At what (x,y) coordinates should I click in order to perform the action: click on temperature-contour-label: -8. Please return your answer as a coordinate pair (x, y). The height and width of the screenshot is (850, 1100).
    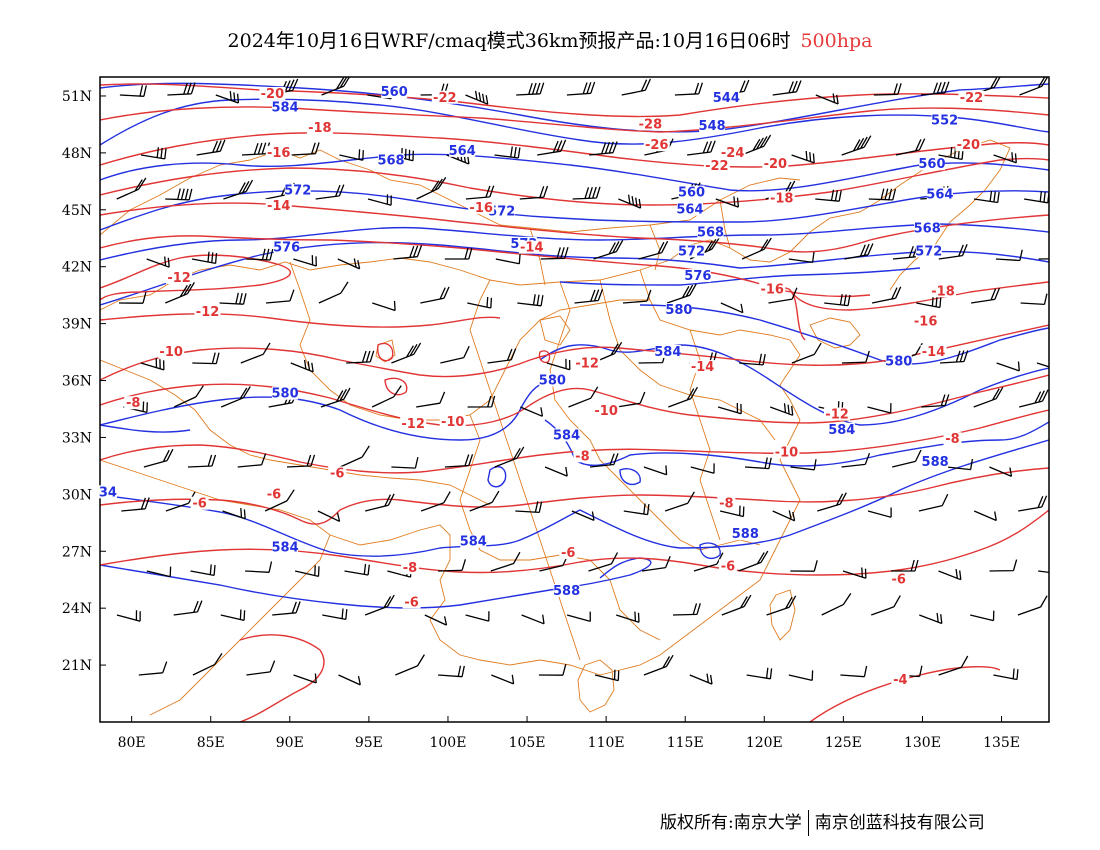
    Looking at the image, I should click on (410, 568).